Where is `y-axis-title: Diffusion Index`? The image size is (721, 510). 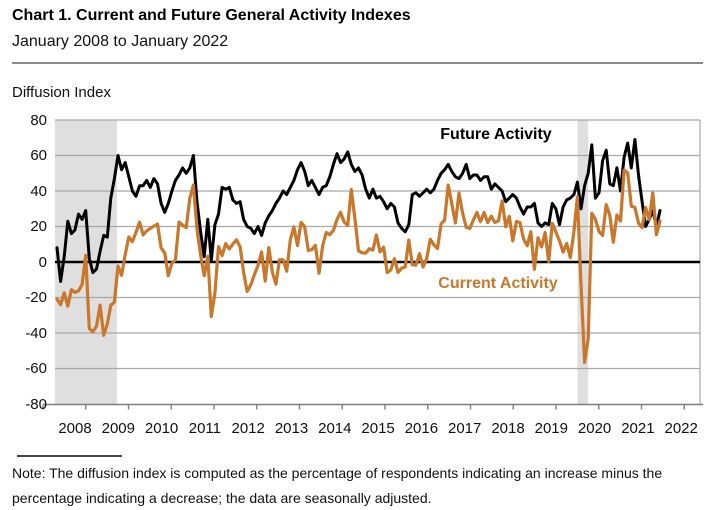 y-axis-title: Diffusion Index is located at coordinates (61, 92).